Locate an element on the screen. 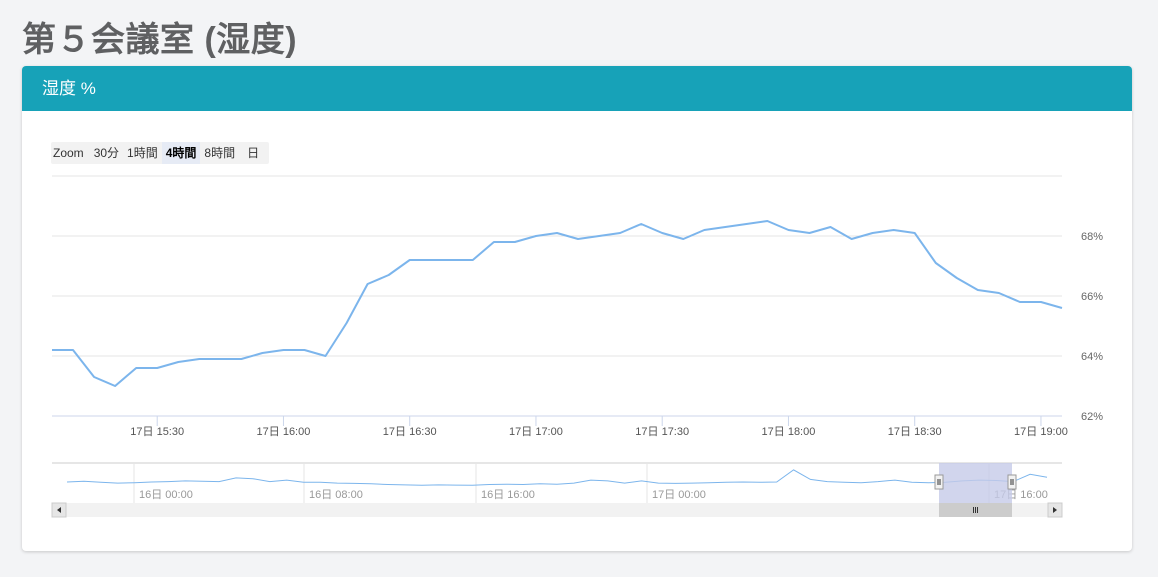 This screenshot has height=577, width=1158. y-tick-label: 62% is located at coordinates (1092, 417).